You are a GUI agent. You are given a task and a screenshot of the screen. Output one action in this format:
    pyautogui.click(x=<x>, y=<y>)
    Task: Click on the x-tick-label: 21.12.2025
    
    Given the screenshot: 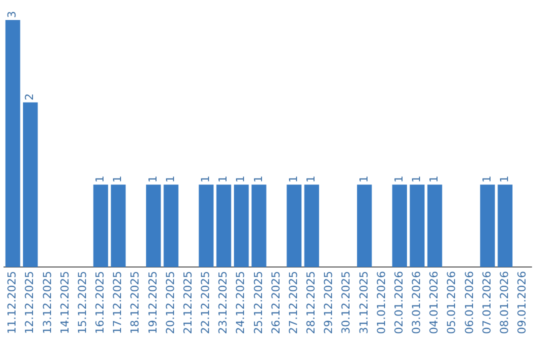 What is the action you would take?
    pyautogui.click(x=187, y=302)
    